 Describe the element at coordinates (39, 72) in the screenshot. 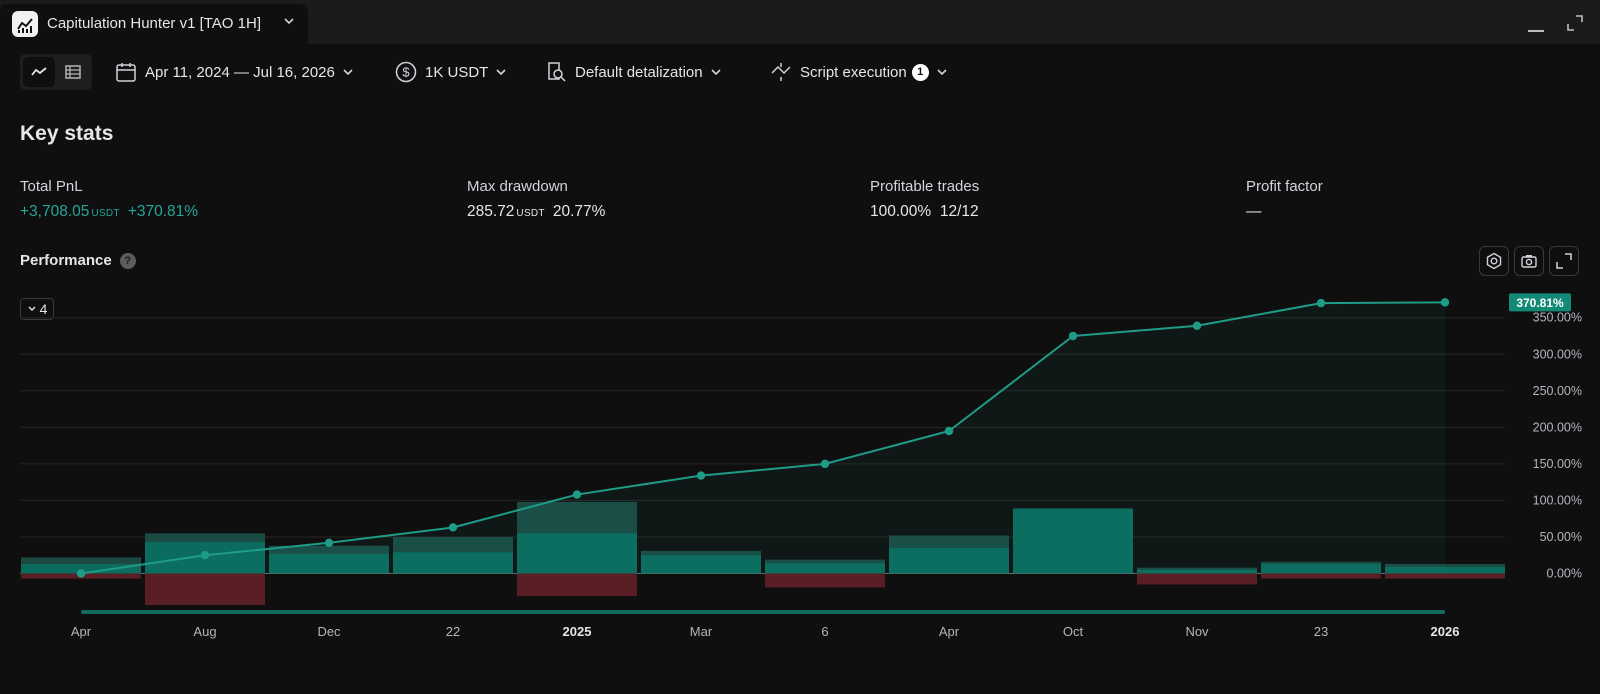

I see `line-chart-icon` at that location.